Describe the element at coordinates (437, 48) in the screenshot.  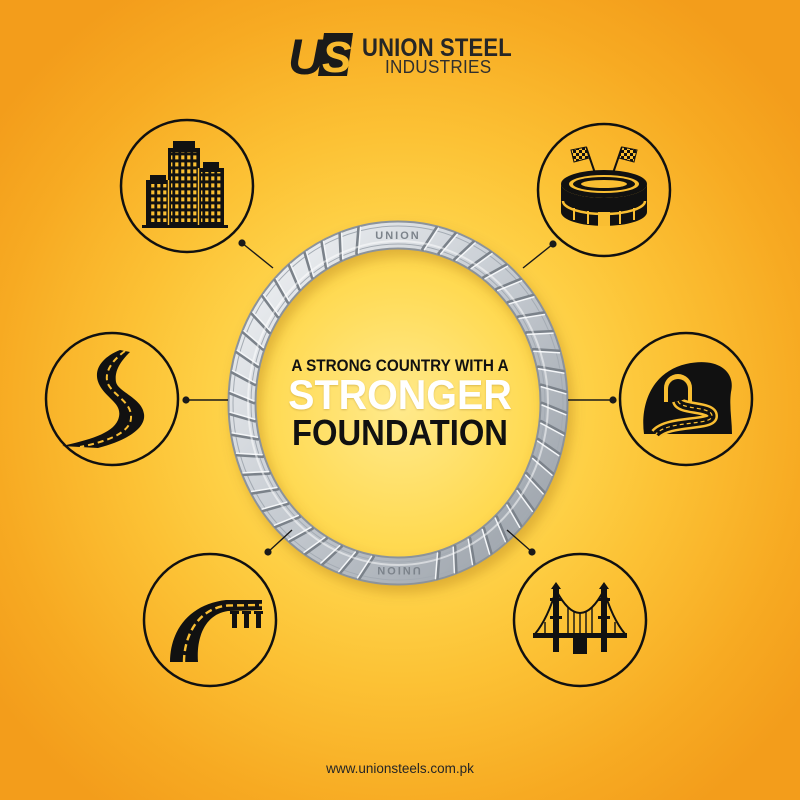
I see `brand-name: UNION STEEL` at that location.